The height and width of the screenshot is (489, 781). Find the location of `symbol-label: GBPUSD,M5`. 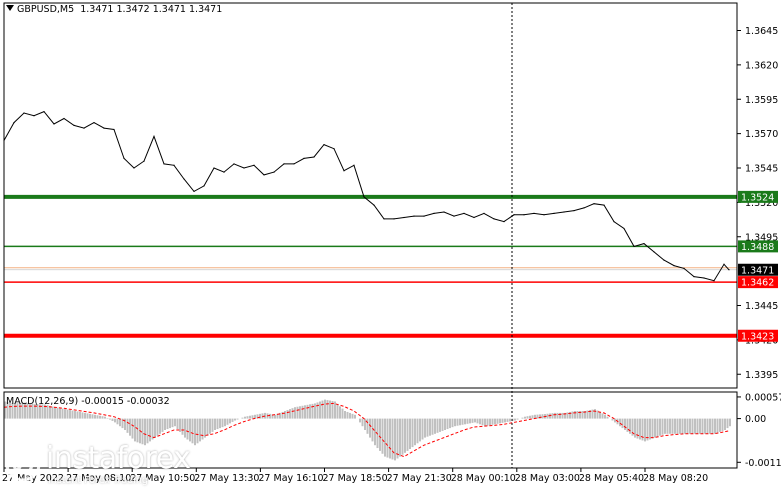

symbol-label: GBPUSD,M5 is located at coordinates (46, 9).